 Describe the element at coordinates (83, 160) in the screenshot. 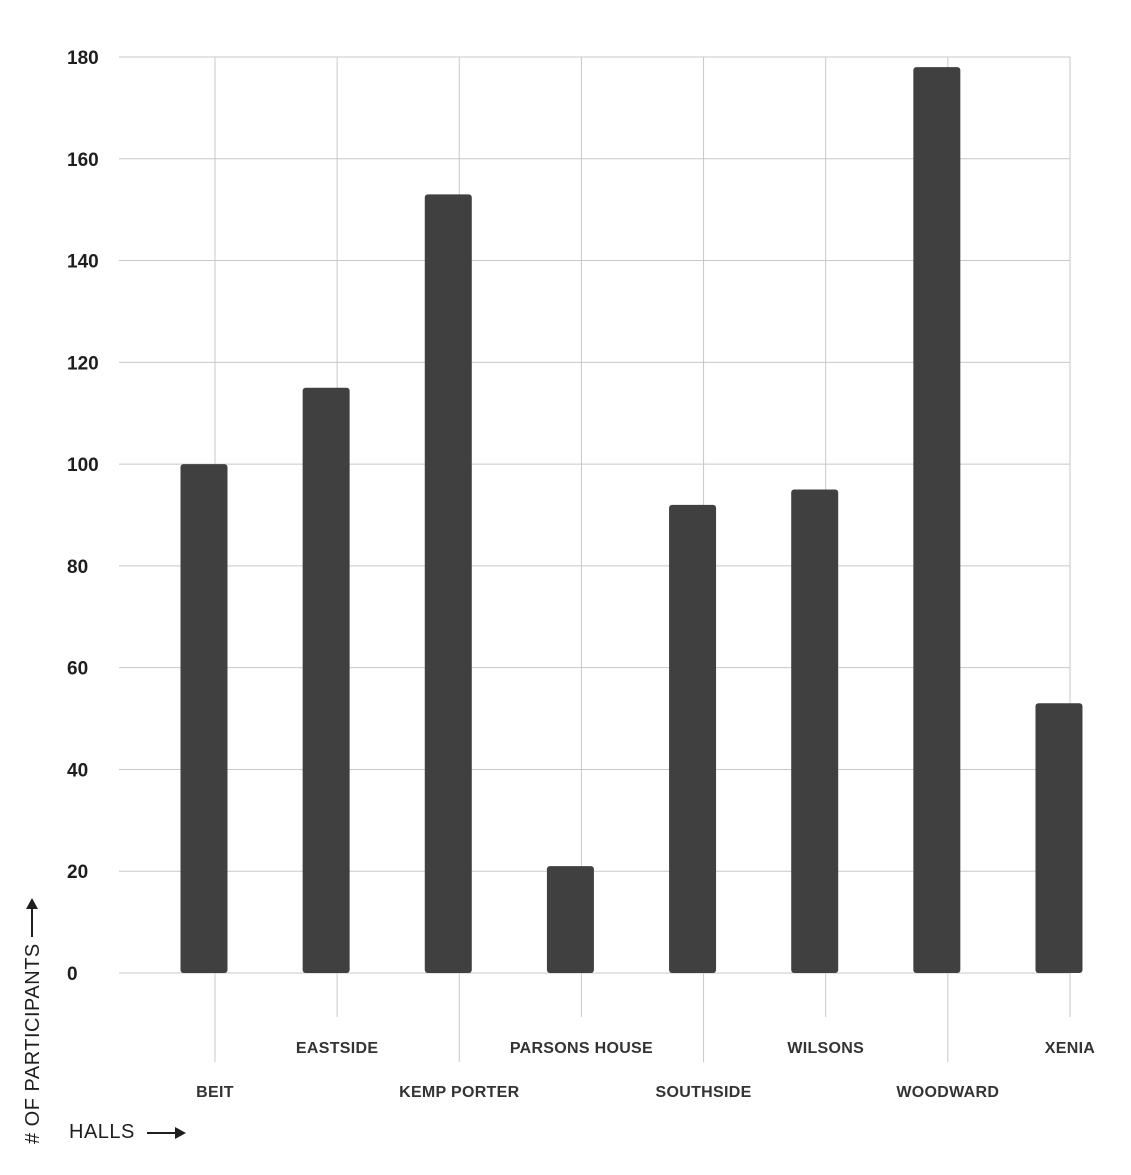

I see `y-tick-label: 160` at that location.